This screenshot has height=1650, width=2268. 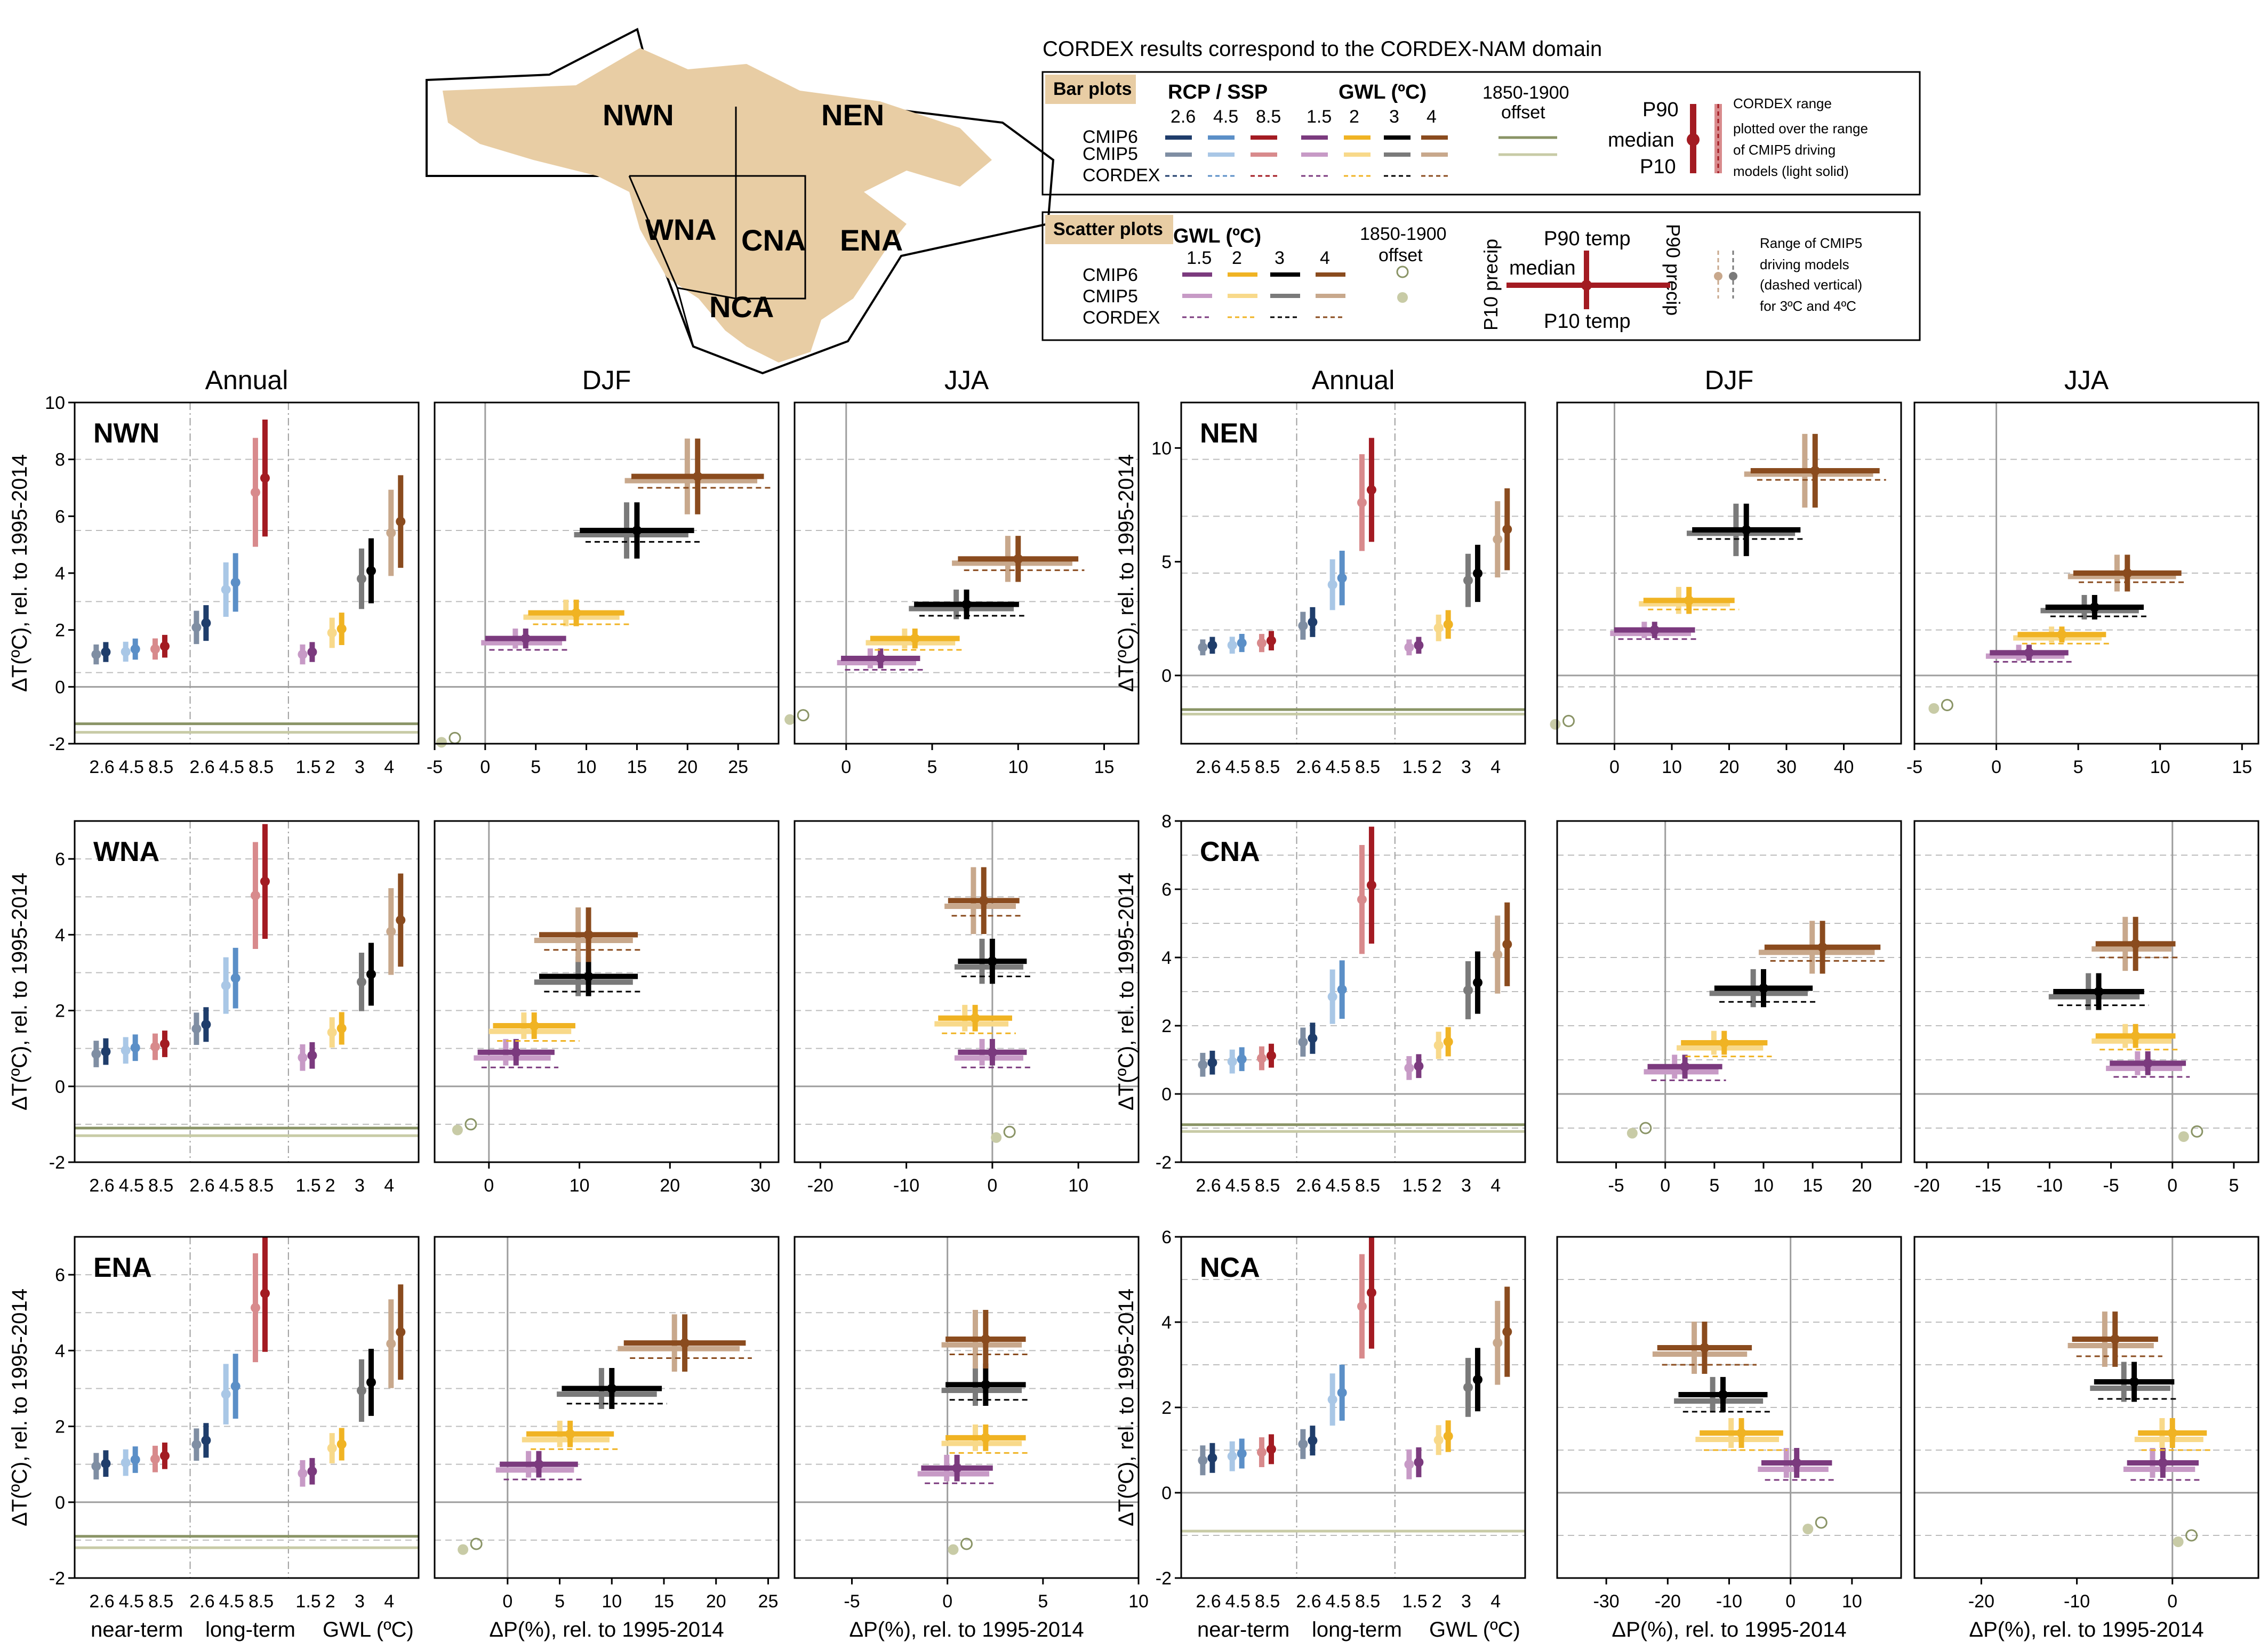 What do you see at coordinates (607, 1008) in the screenshot?
I see `panel-wna-djf: 0 10 20 30` at bounding box center [607, 1008].